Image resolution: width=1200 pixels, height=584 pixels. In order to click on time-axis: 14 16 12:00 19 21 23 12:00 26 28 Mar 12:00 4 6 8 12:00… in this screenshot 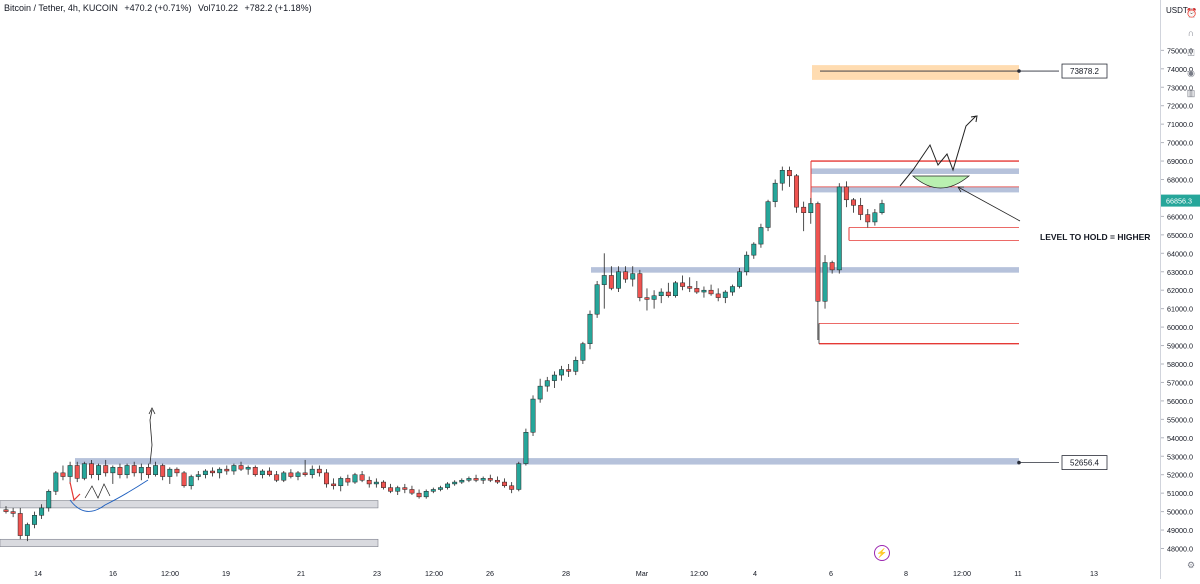, I will do `click(580, 572)`.